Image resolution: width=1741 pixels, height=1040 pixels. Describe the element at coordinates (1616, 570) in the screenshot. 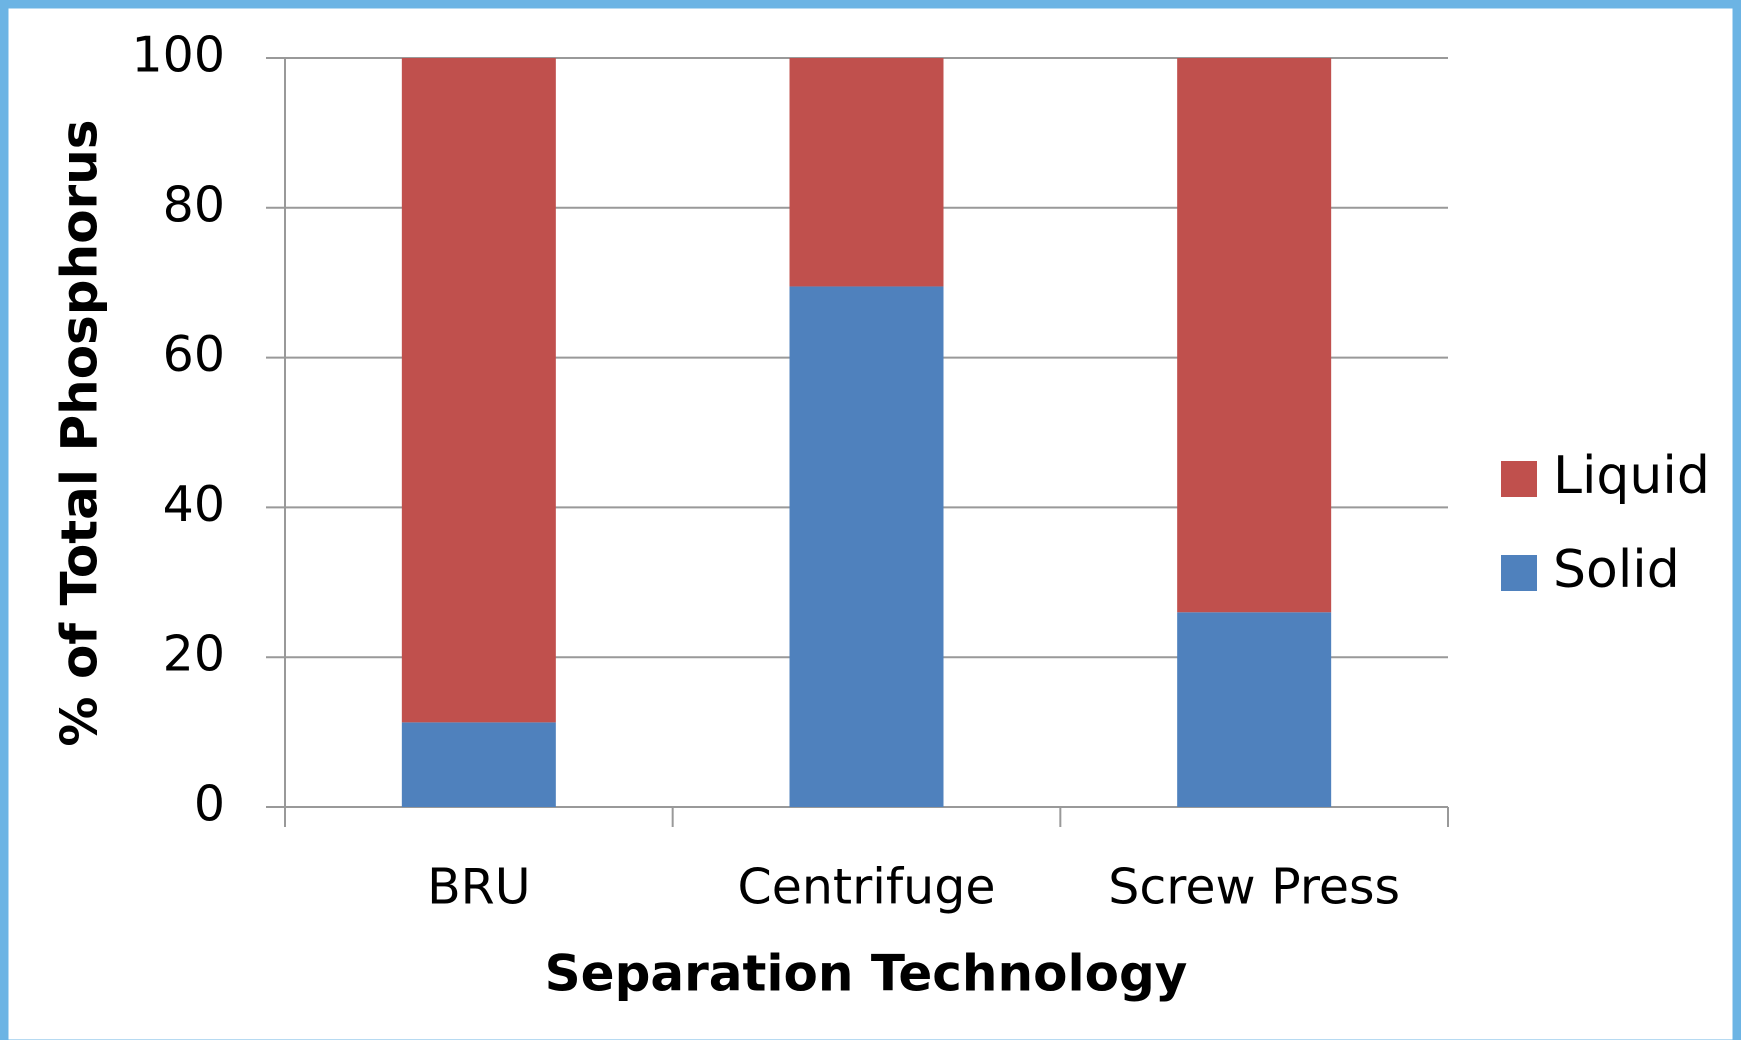

I see `legend-label: Solid` at that location.